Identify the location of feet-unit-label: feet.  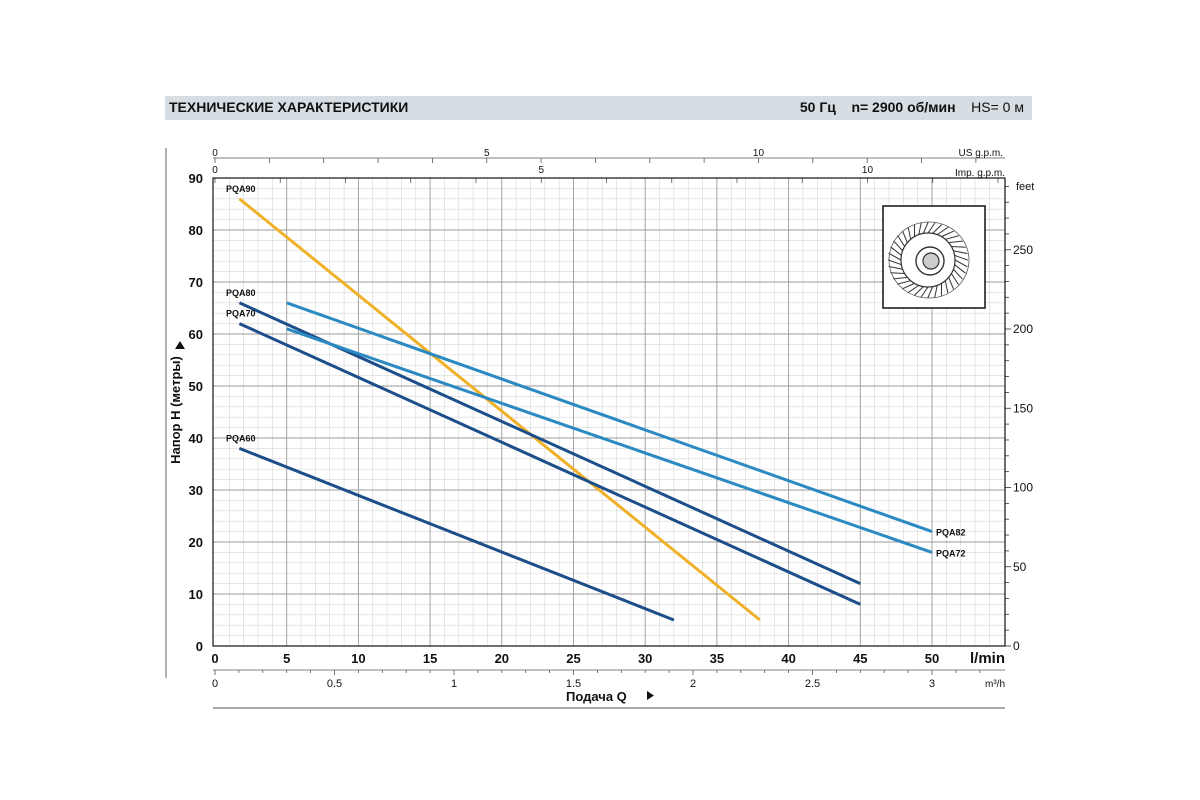
(1025, 187).